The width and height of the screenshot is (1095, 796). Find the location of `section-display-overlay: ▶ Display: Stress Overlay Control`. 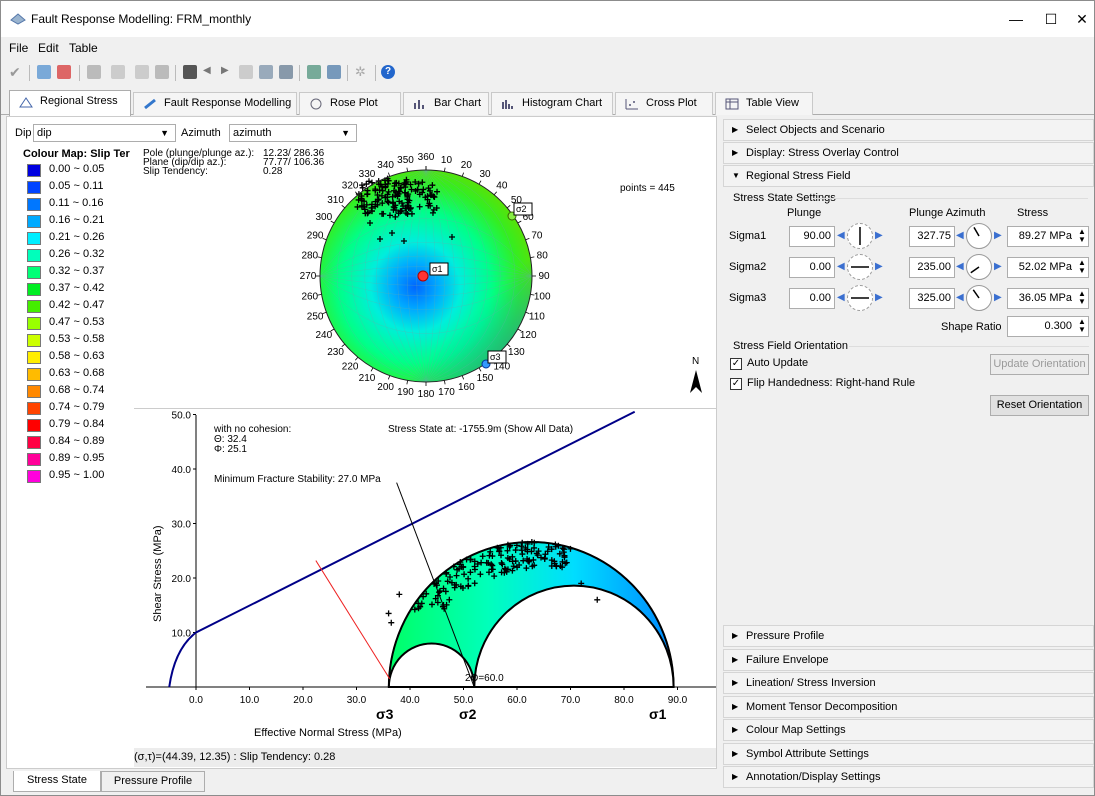

section-display-overlay: ▶ Display: Stress Overlay Control is located at coordinates (908, 153).